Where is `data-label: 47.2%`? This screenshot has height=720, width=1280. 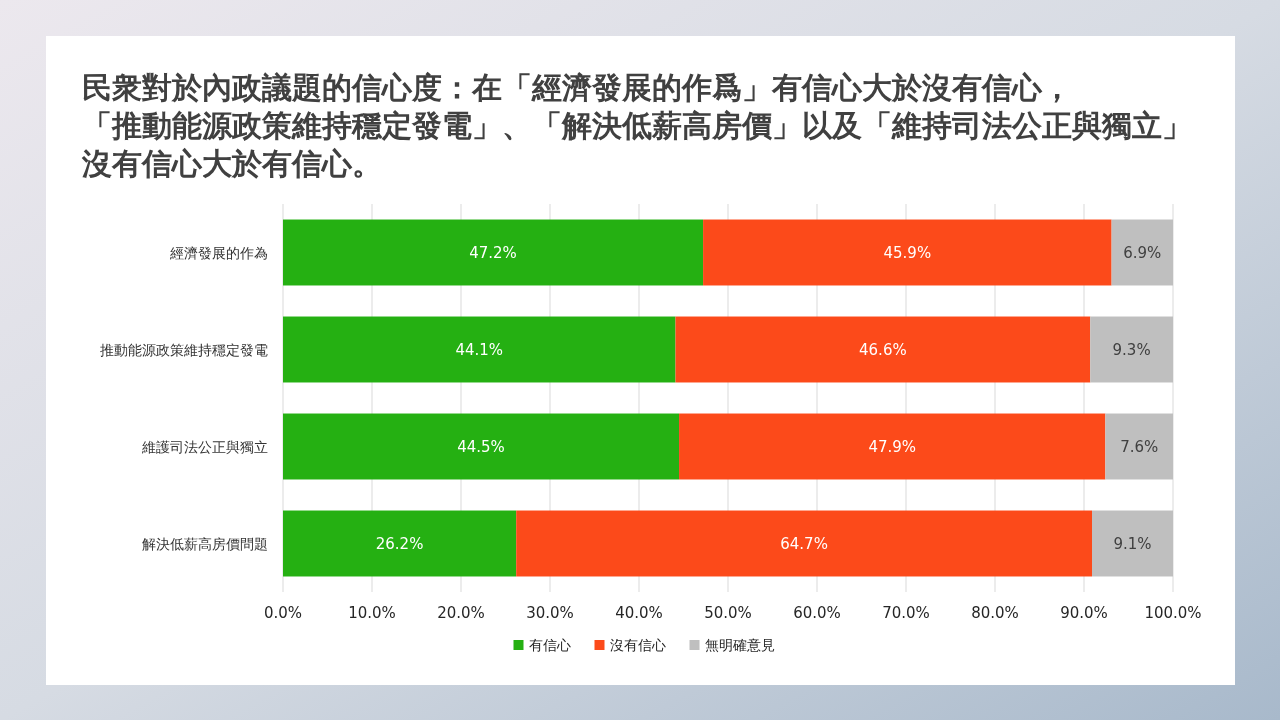
data-label: 47.2% is located at coordinates (493, 252).